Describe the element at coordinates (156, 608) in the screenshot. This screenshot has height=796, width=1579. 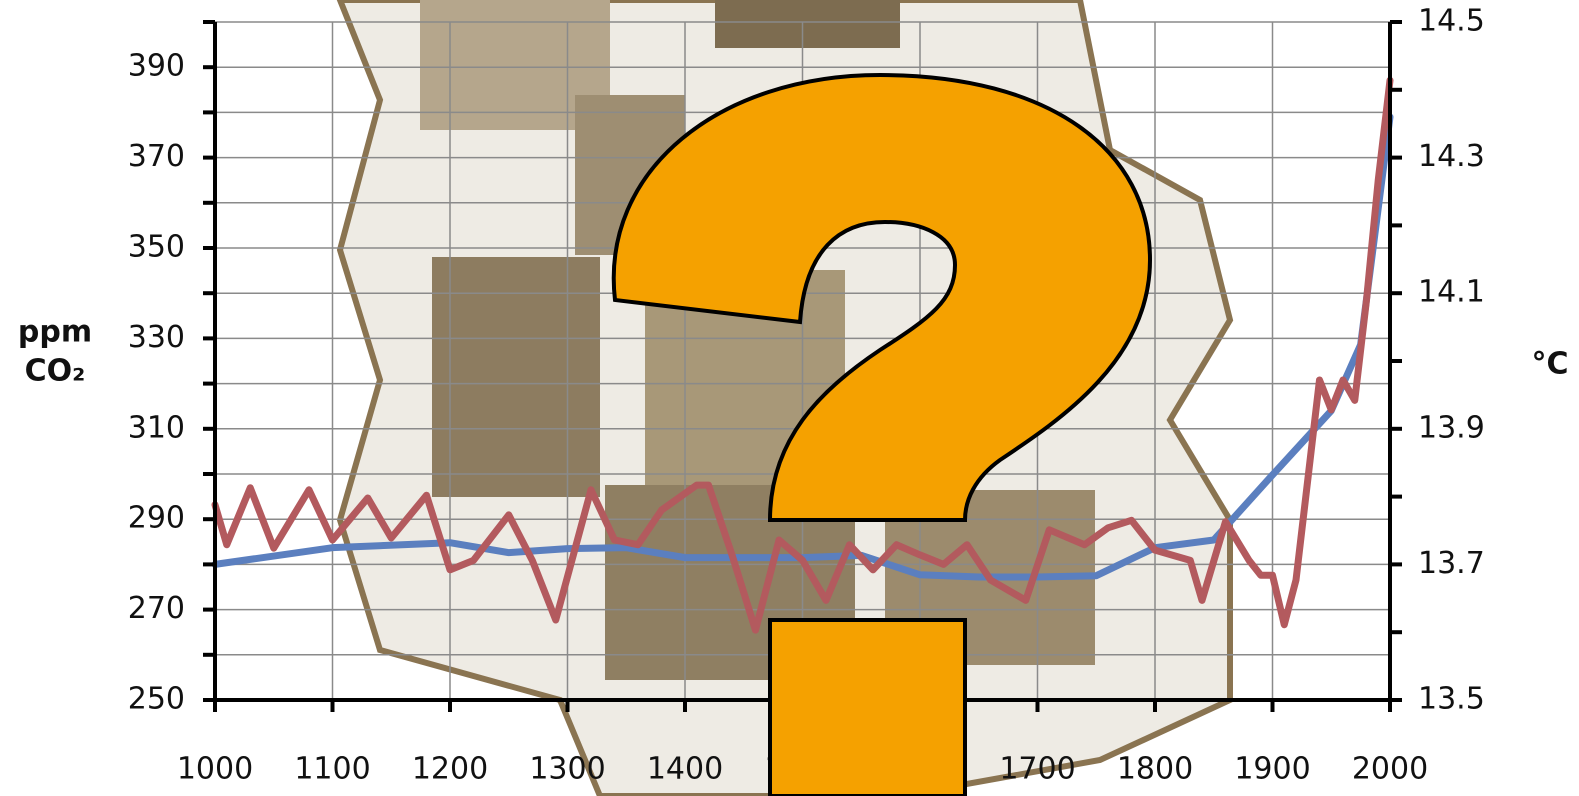
I see `y-tick-label: 270` at that location.